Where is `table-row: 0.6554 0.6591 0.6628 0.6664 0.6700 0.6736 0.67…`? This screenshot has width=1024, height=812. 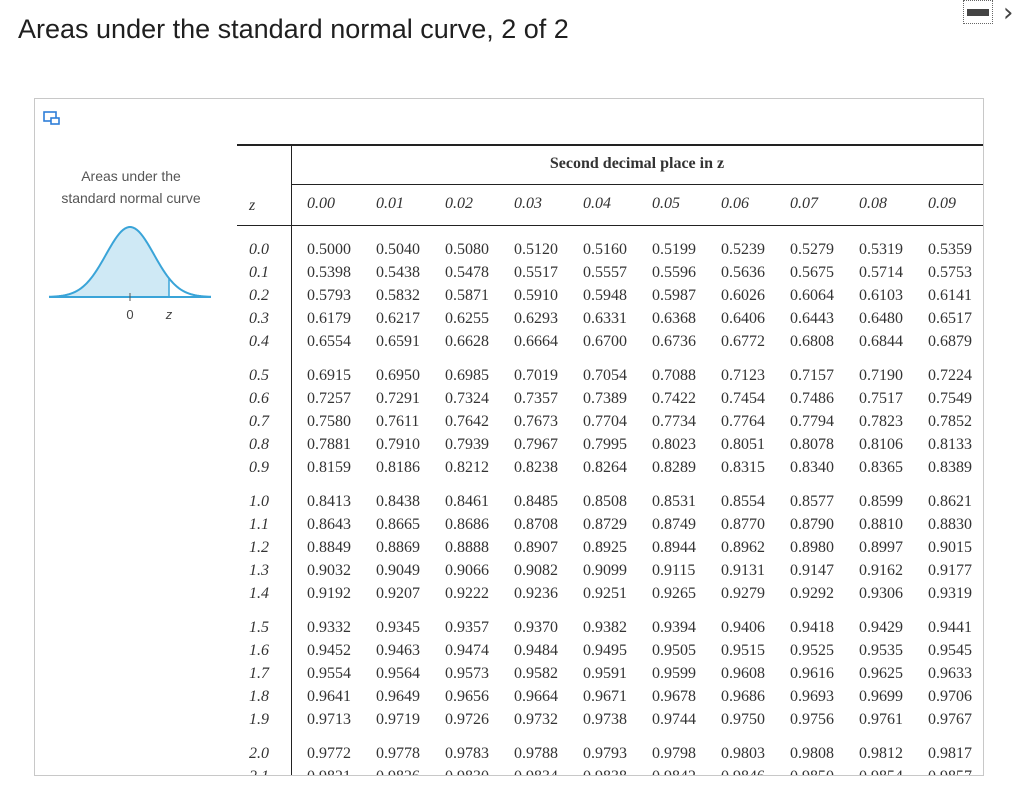
table-row: 0.6554 0.6591 0.6628 0.6664 0.6700 0.6736 0.67… is located at coordinates (645, 341).